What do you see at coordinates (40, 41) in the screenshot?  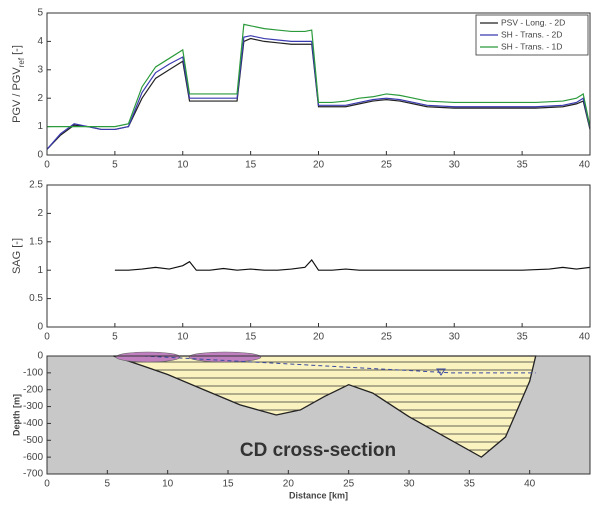 I see `y-tick-label: 4` at bounding box center [40, 41].